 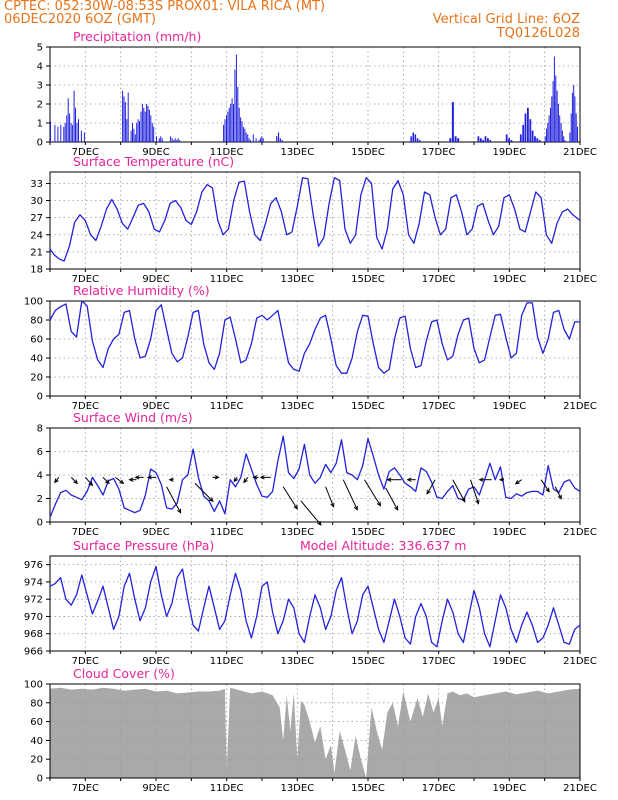 I want to click on y-tick-label: 21, so click(x=36, y=252).